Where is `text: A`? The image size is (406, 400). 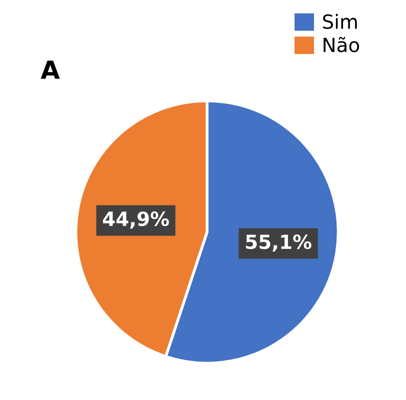 text: A is located at coordinates (50, 69).